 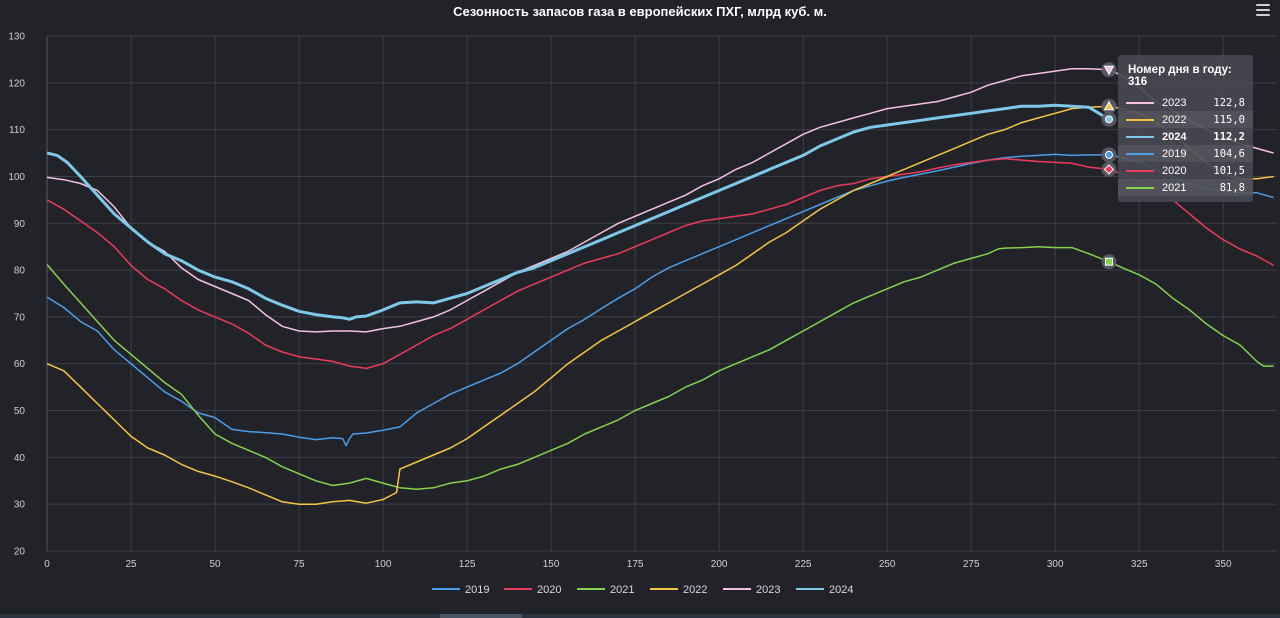 What do you see at coordinates (477, 590) in the screenshot?
I see `legend-item-2019: 2019` at bounding box center [477, 590].